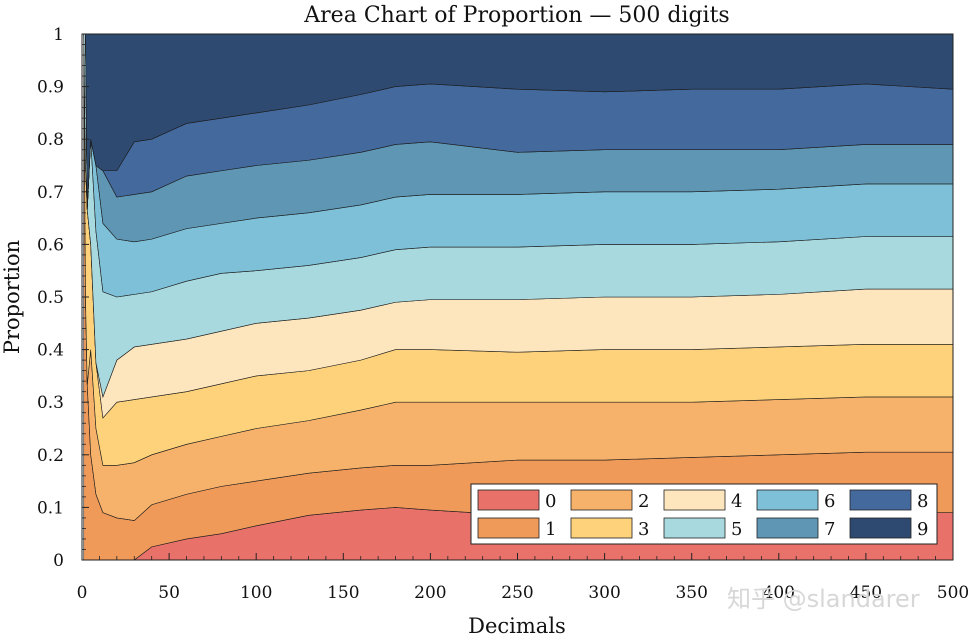  Describe the element at coordinates (50, 403) in the screenshot. I see `y-tick-label: 0.3` at that location.